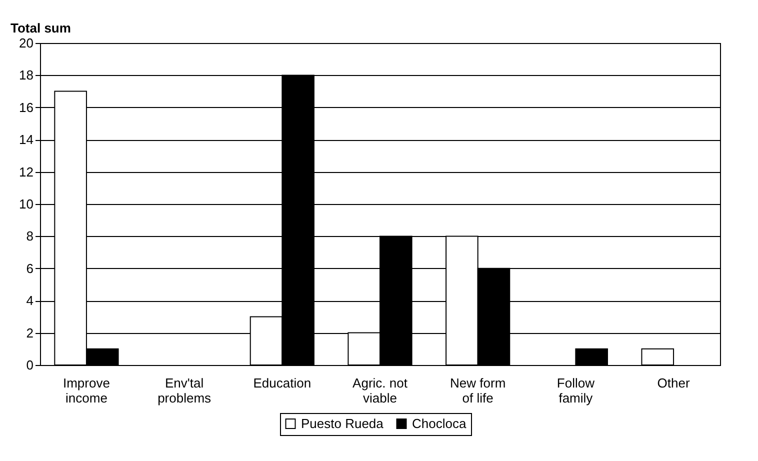 This screenshot has width=758, height=461. What do you see at coordinates (26, 172) in the screenshot?
I see `y-tick-label: 12` at bounding box center [26, 172].